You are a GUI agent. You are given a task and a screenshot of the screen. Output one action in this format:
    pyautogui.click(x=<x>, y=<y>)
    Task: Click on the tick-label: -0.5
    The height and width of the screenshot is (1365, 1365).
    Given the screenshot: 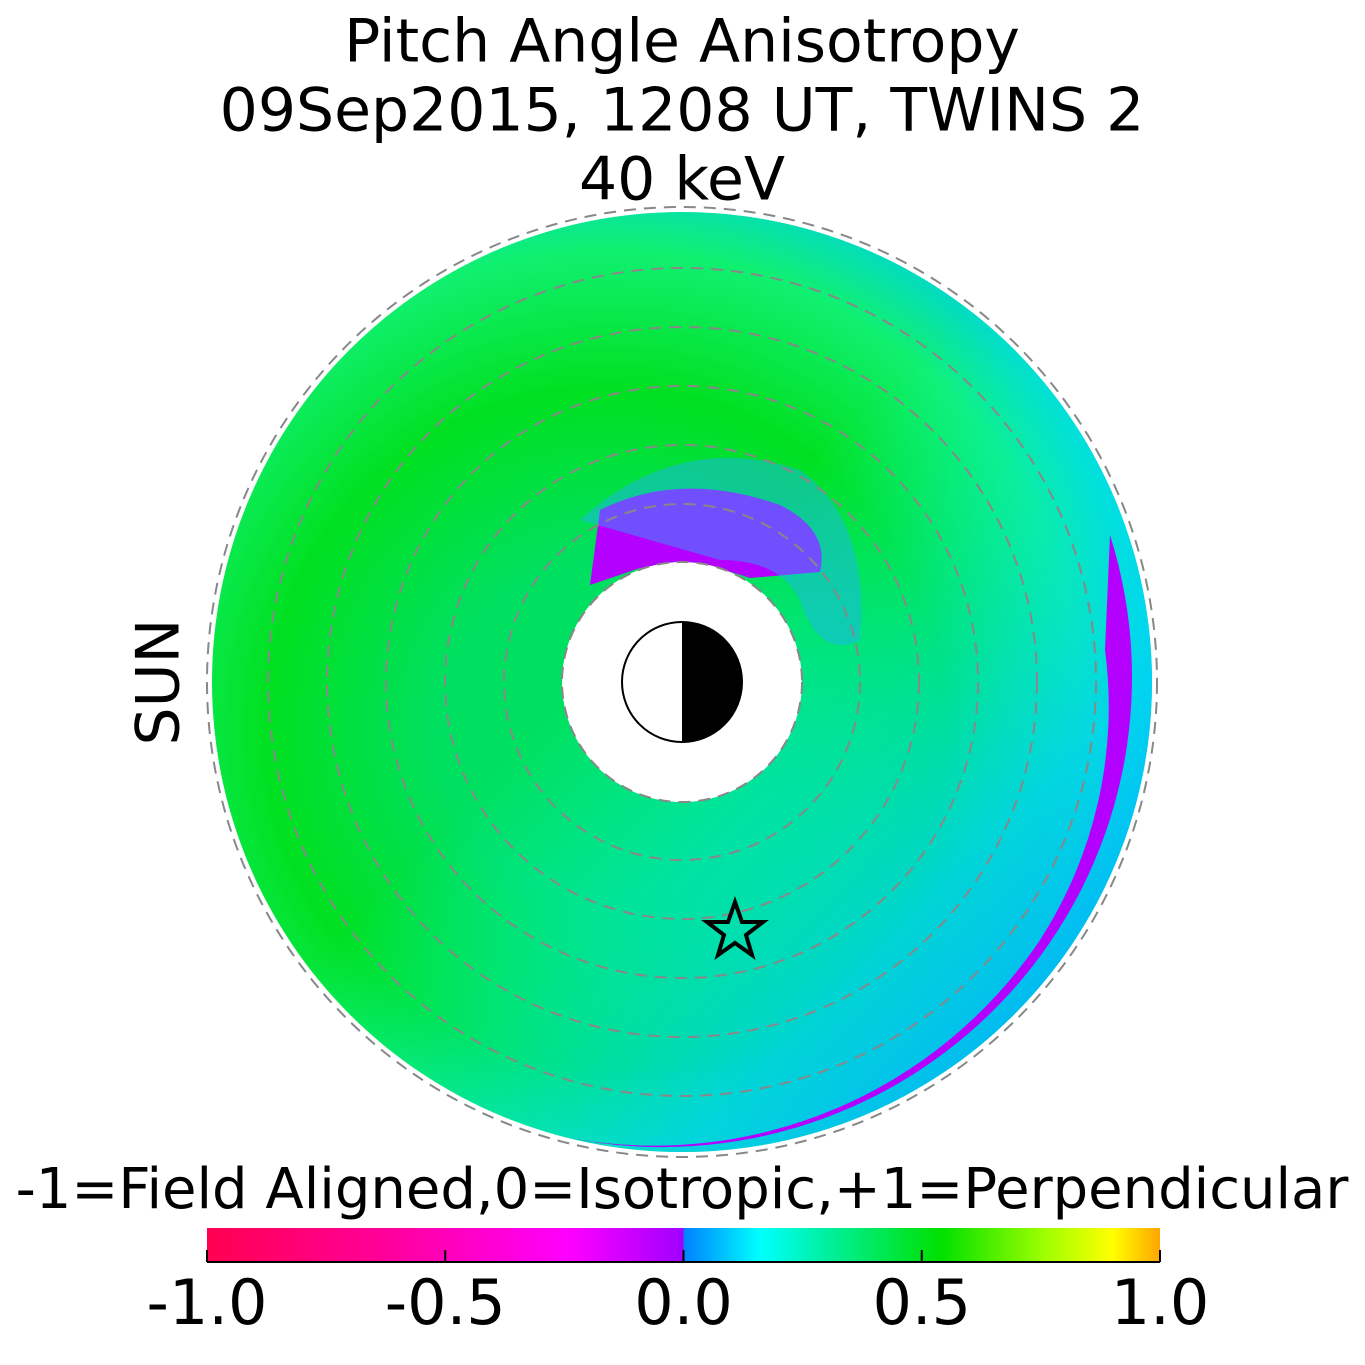 What is the action you would take?
    pyautogui.click(x=445, y=1302)
    